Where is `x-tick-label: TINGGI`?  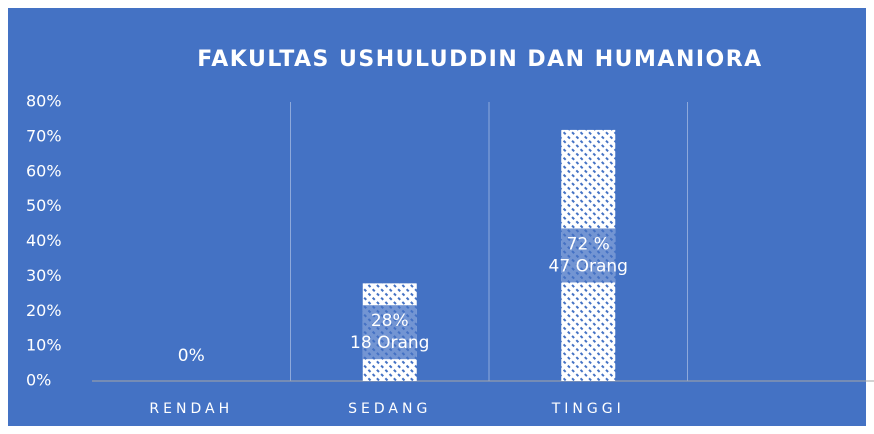 x-tick-label: TINGGI is located at coordinates (588, 409).